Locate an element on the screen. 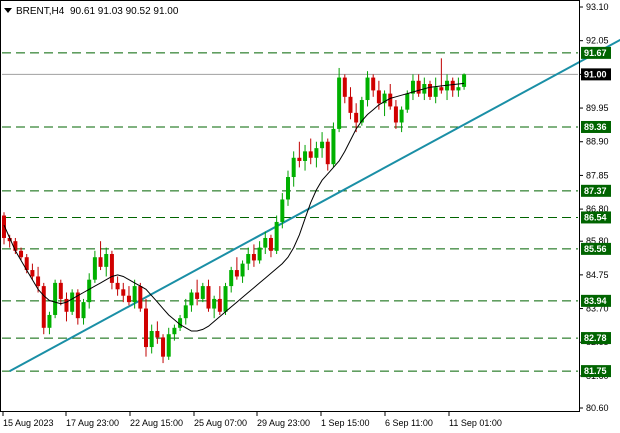 This screenshot has height=433, width=620. level-tag-7-bg is located at coordinates (596, 371).